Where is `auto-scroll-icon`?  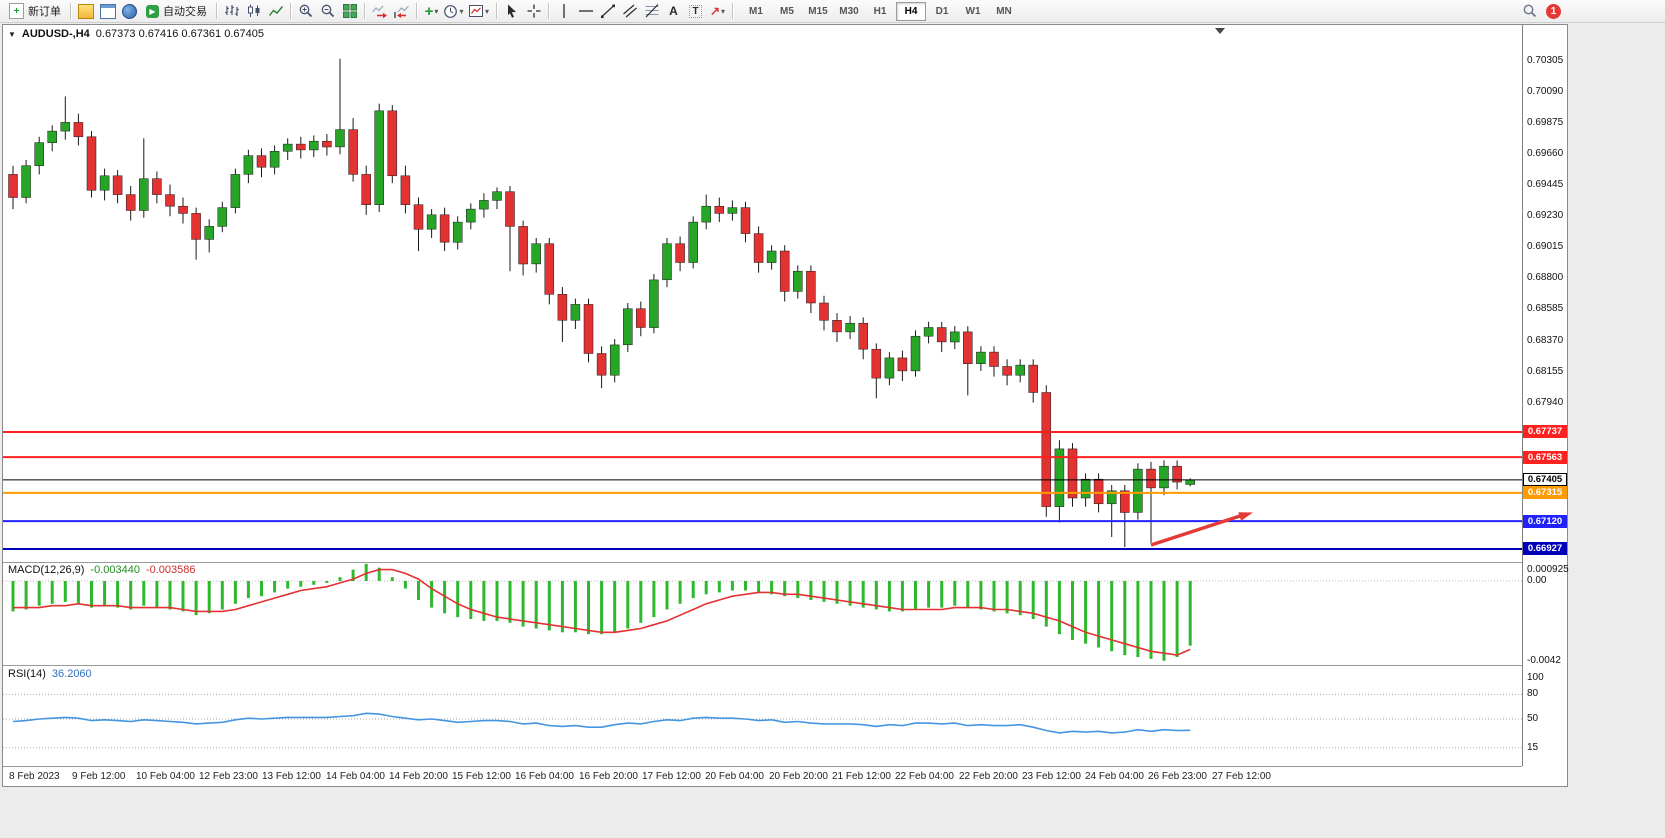
auto-scroll-icon is located at coordinates (379, 11).